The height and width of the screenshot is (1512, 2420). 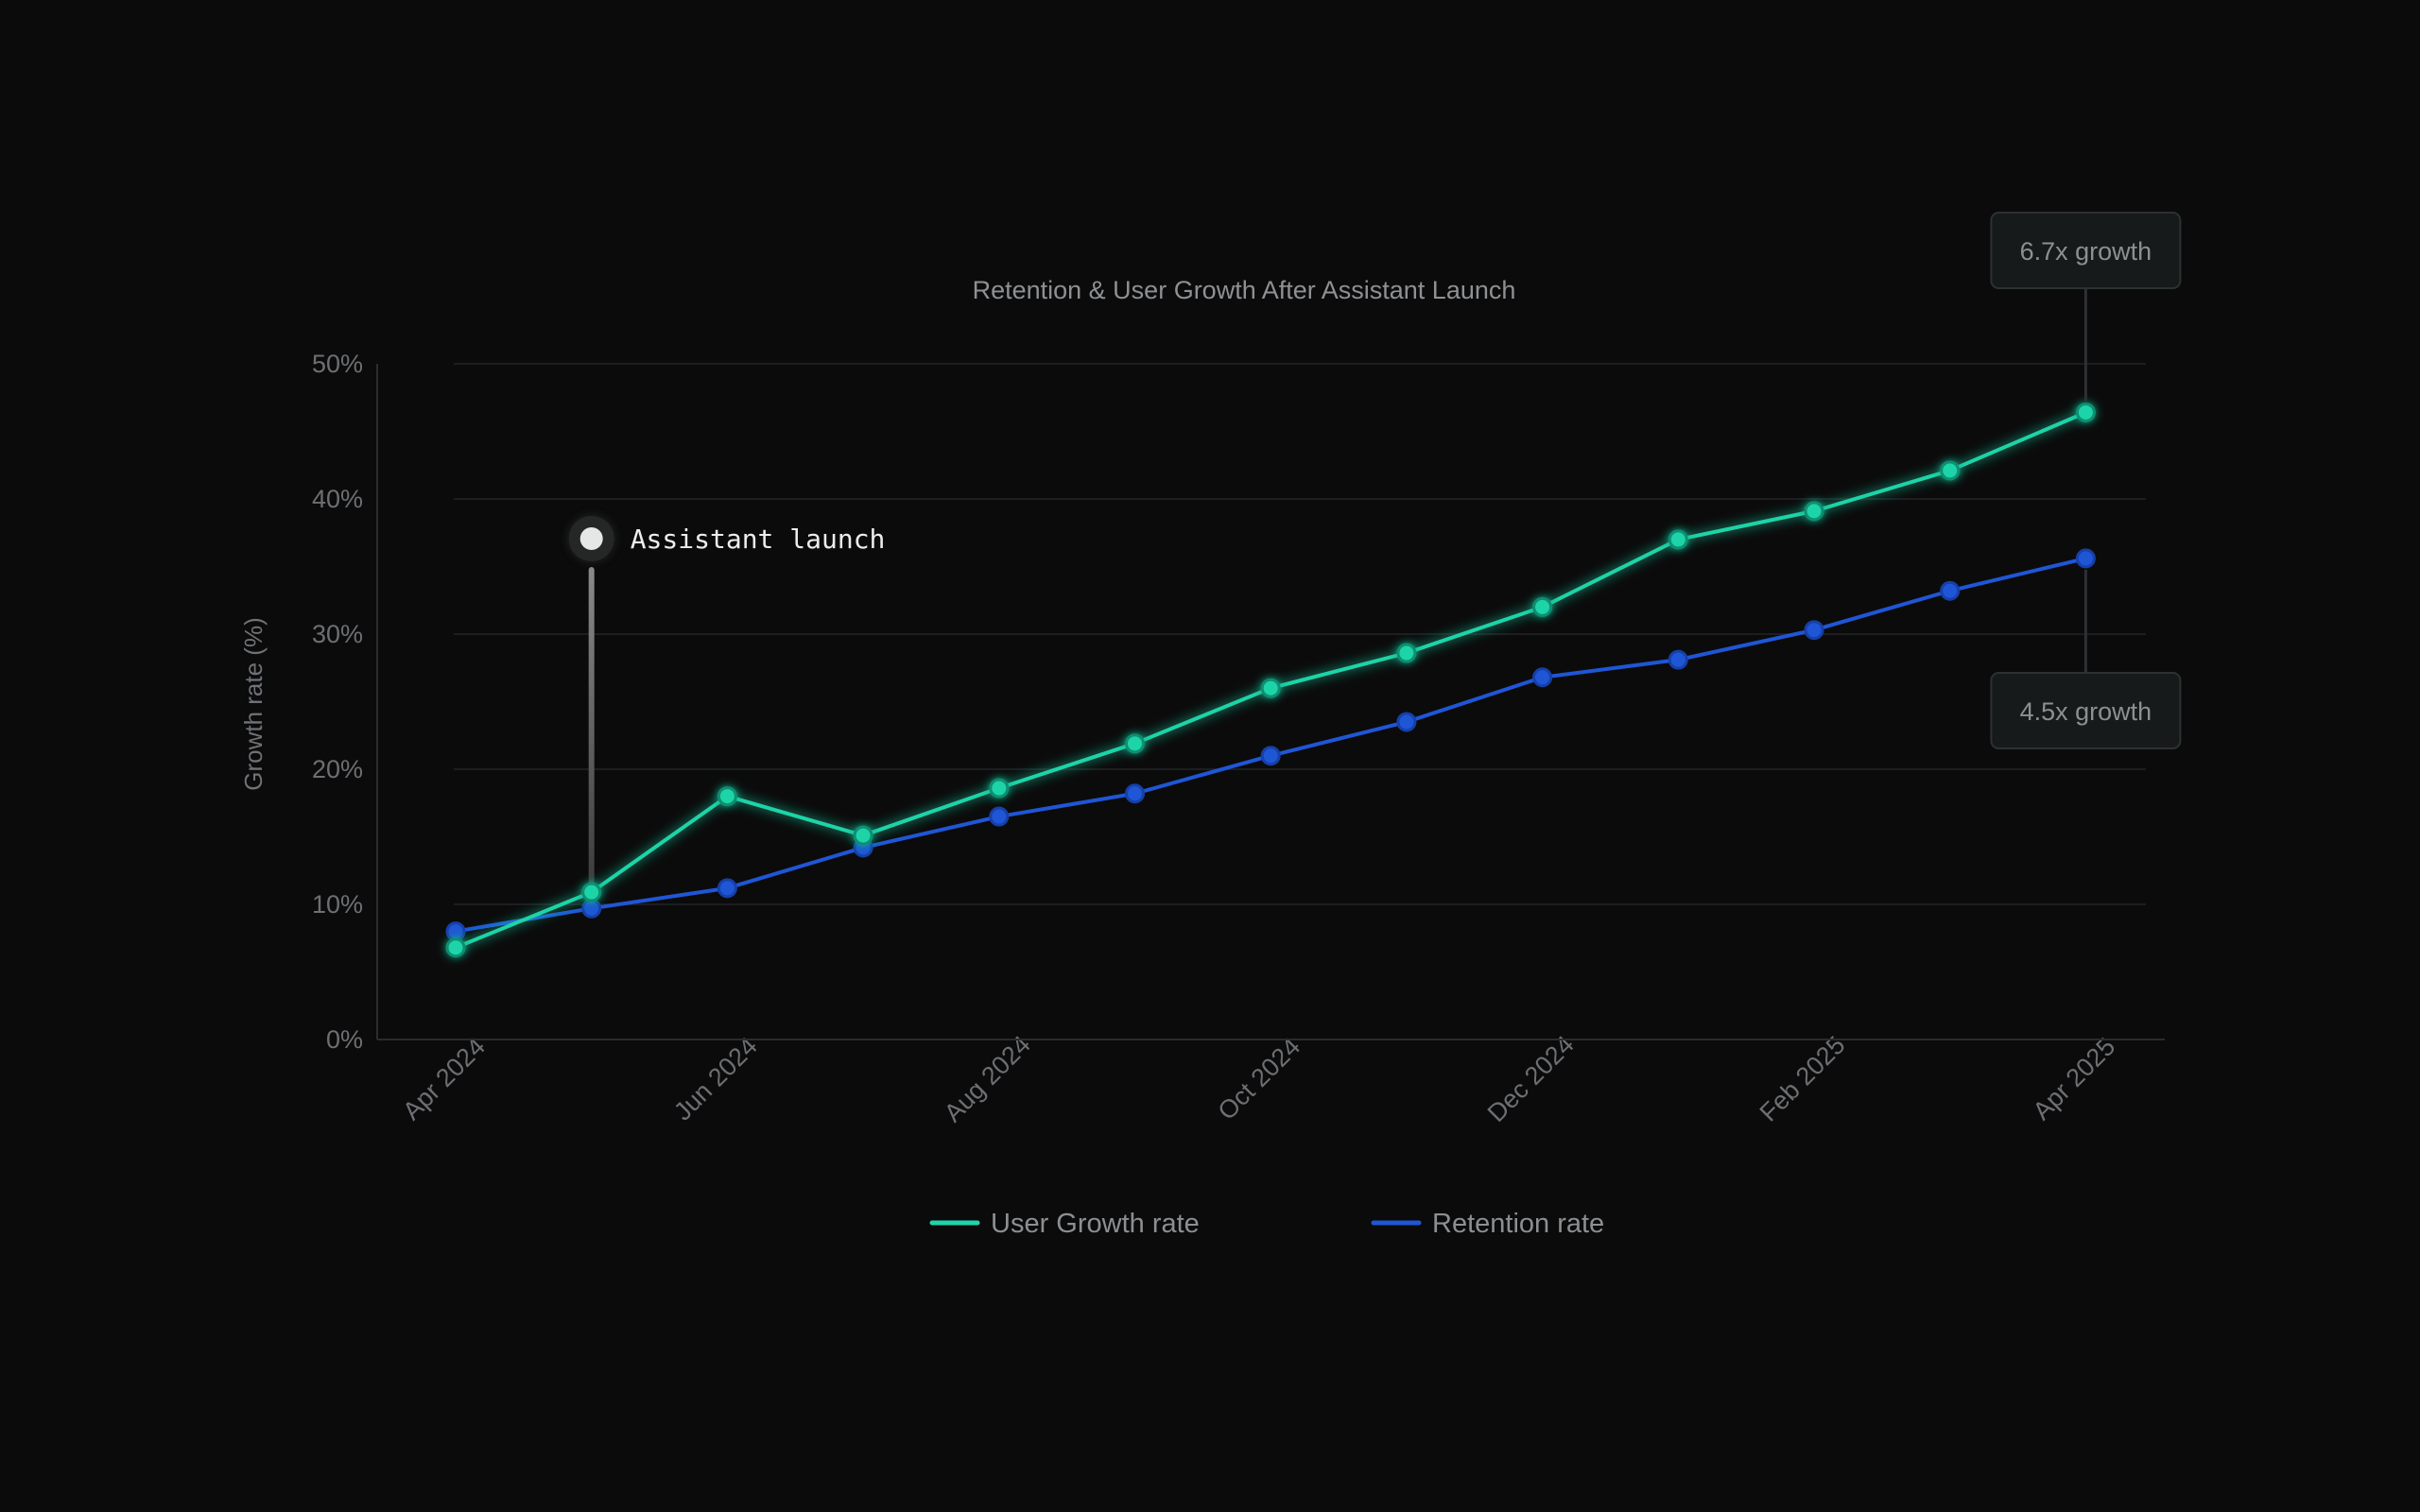 I want to click on x-tick-label: Jun 2024, so click(x=715, y=1079).